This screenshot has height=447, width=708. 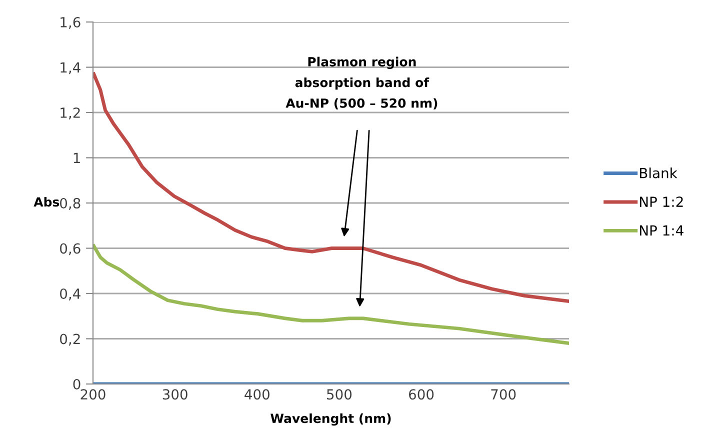 What do you see at coordinates (76, 384) in the screenshot?
I see `y-tick-label: 0` at bounding box center [76, 384].